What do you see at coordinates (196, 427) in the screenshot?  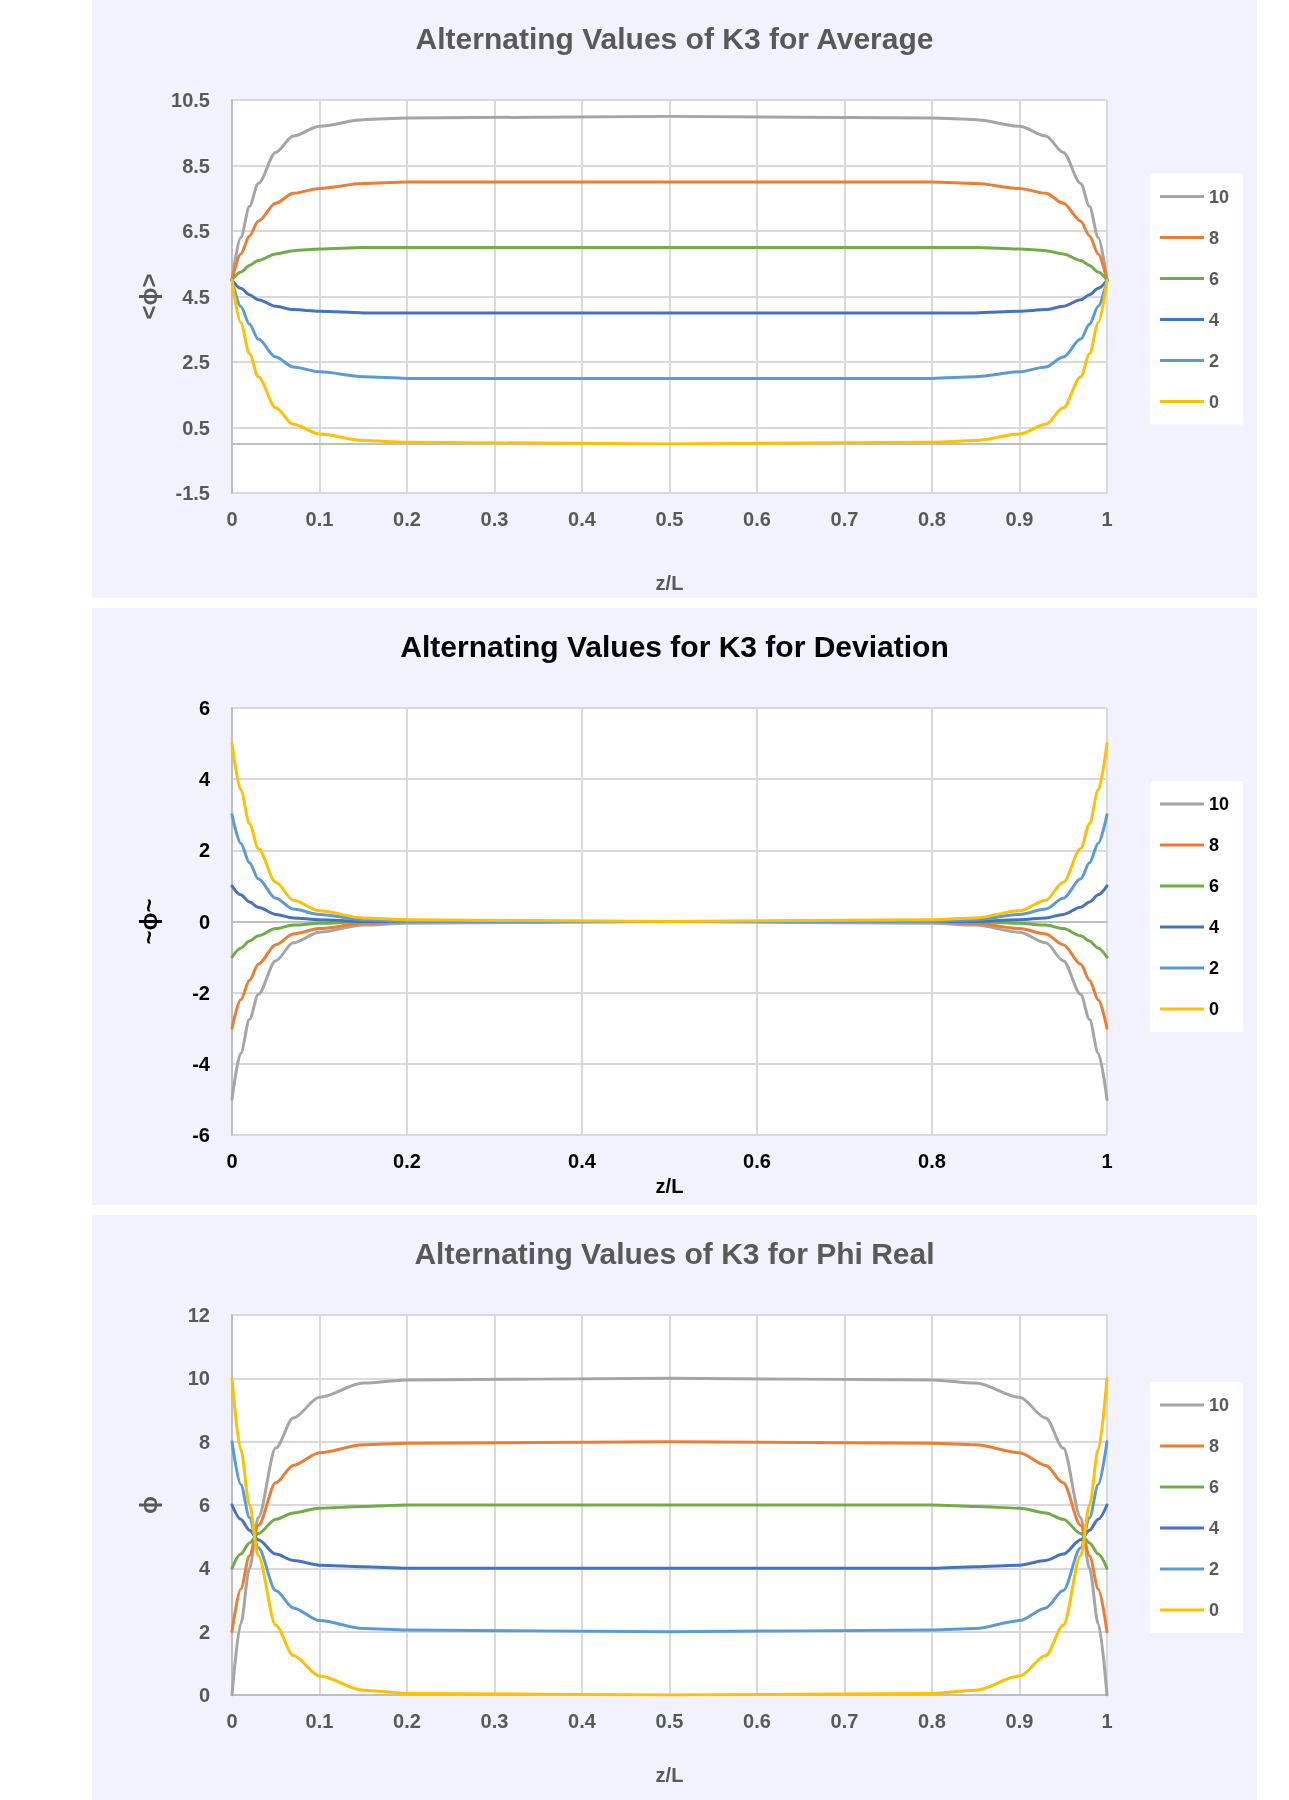 I see `y-tick-label: 0.5` at bounding box center [196, 427].